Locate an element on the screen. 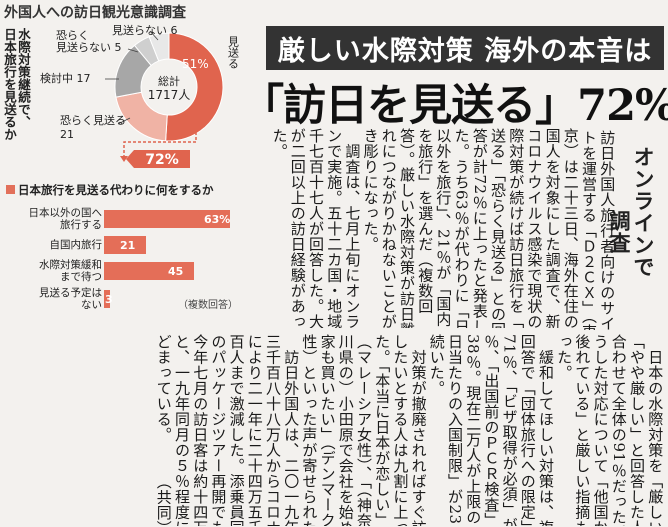  bar-value-label: 3 is located at coordinates (109, 299).